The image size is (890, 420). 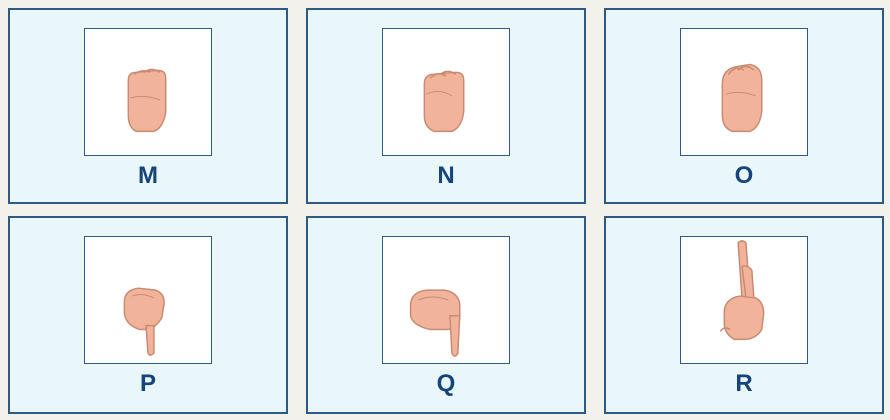 I want to click on hand-sign-r-icon, so click(x=742, y=290).